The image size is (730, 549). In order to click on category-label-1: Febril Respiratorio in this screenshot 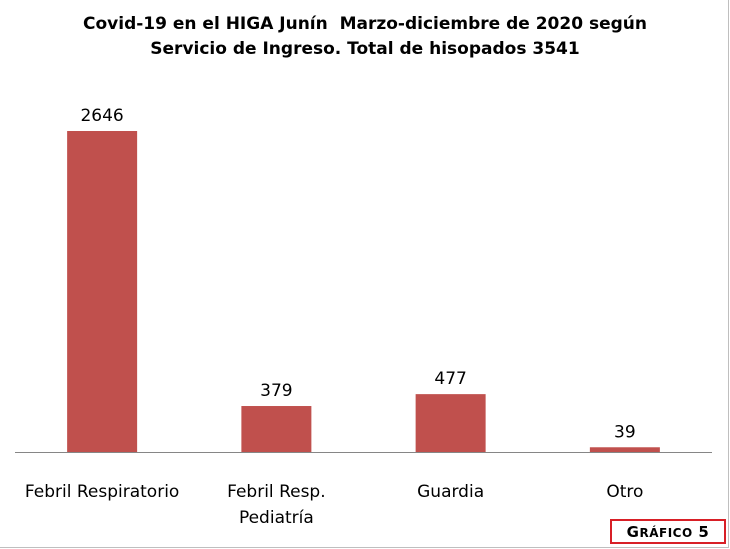, I will do `click(102, 492)`.